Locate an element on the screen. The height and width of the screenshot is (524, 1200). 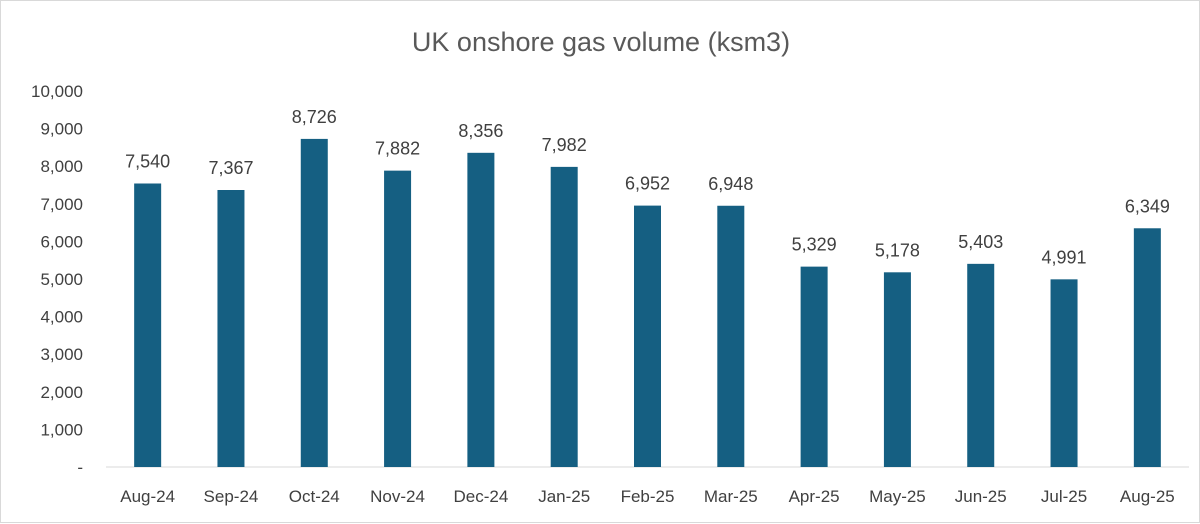
y-tick-label: 8,000 is located at coordinates (61, 166).